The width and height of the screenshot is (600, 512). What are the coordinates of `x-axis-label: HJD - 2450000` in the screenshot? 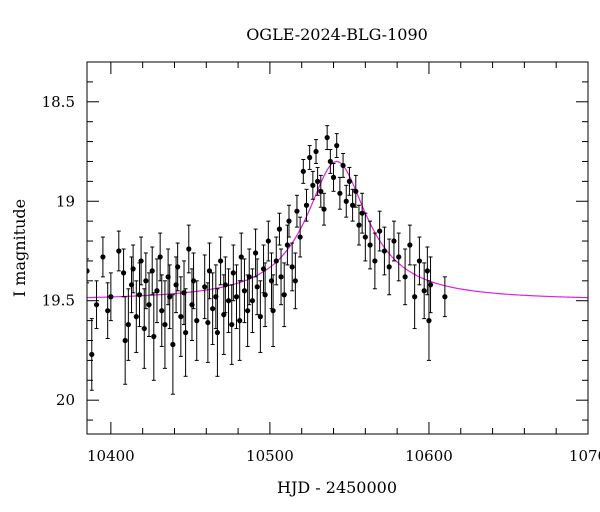 It's located at (337, 487).